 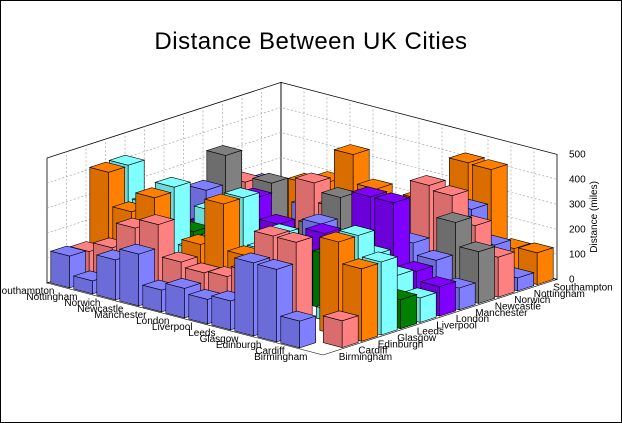 What do you see at coordinates (577, 254) in the screenshot?
I see `z-tick-label: 100` at bounding box center [577, 254].